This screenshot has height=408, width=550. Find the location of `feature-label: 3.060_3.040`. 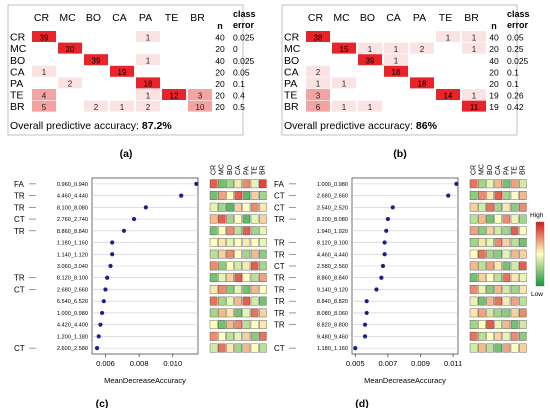

feature-label: 3.060_3.040 is located at coordinates (72, 267).